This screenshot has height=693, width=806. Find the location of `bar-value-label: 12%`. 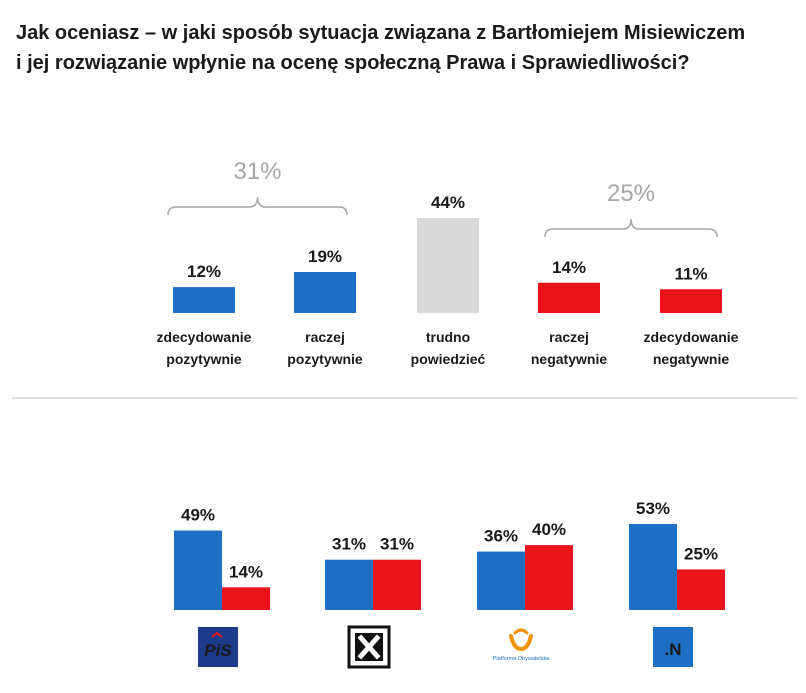

bar-value-label: 12% is located at coordinates (204, 271).